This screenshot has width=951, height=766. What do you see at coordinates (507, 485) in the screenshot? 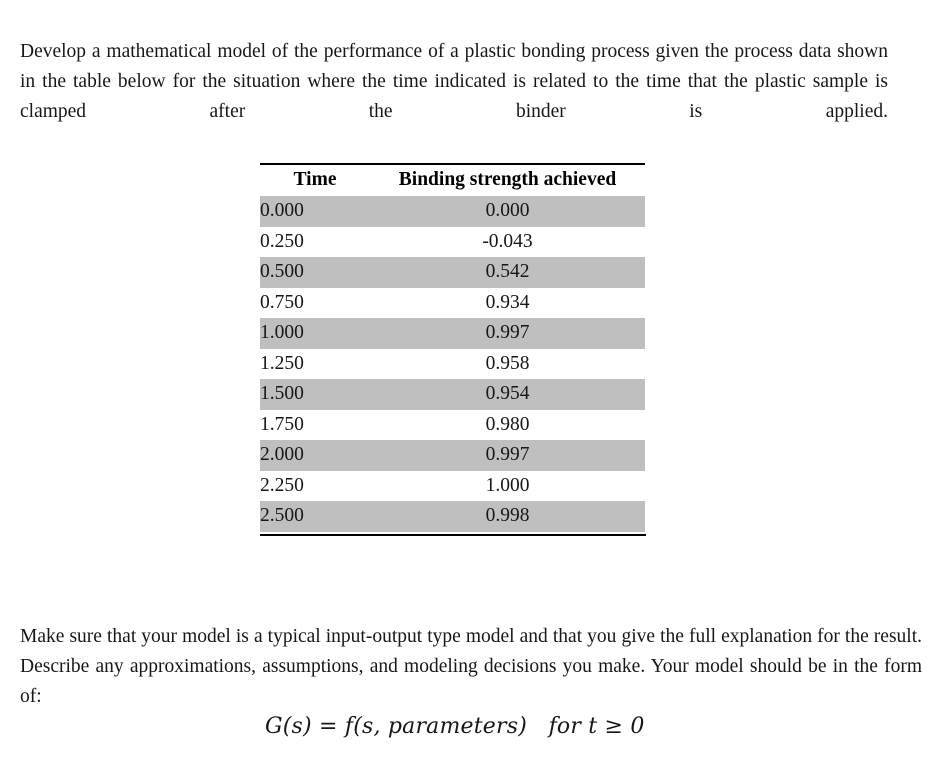
I see `cell-binding-strength: 1.000` at bounding box center [507, 485].